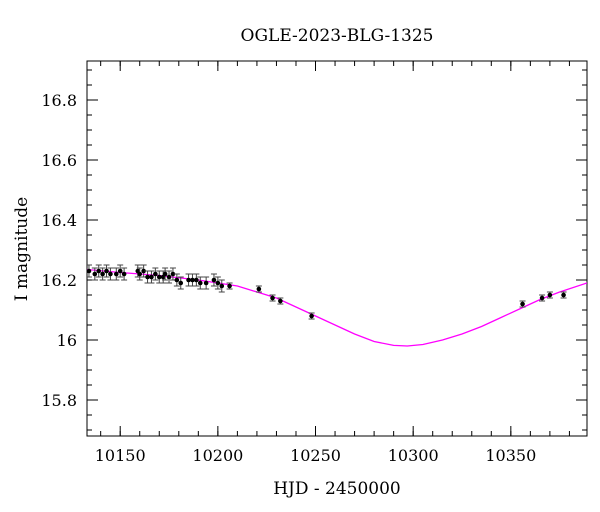 The image size is (600, 512). What do you see at coordinates (67, 340) in the screenshot?
I see `y-tick-label: 16` at bounding box center [67, 340].